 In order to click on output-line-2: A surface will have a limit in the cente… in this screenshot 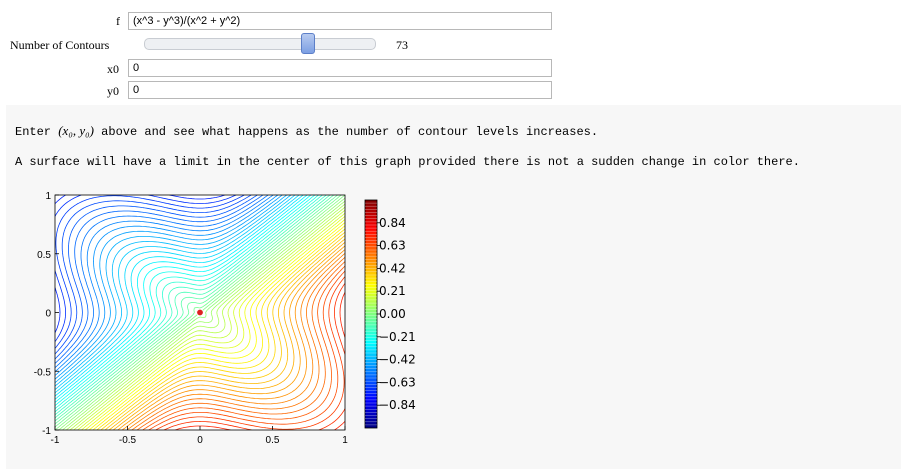, I will do `click(407, 162)`.